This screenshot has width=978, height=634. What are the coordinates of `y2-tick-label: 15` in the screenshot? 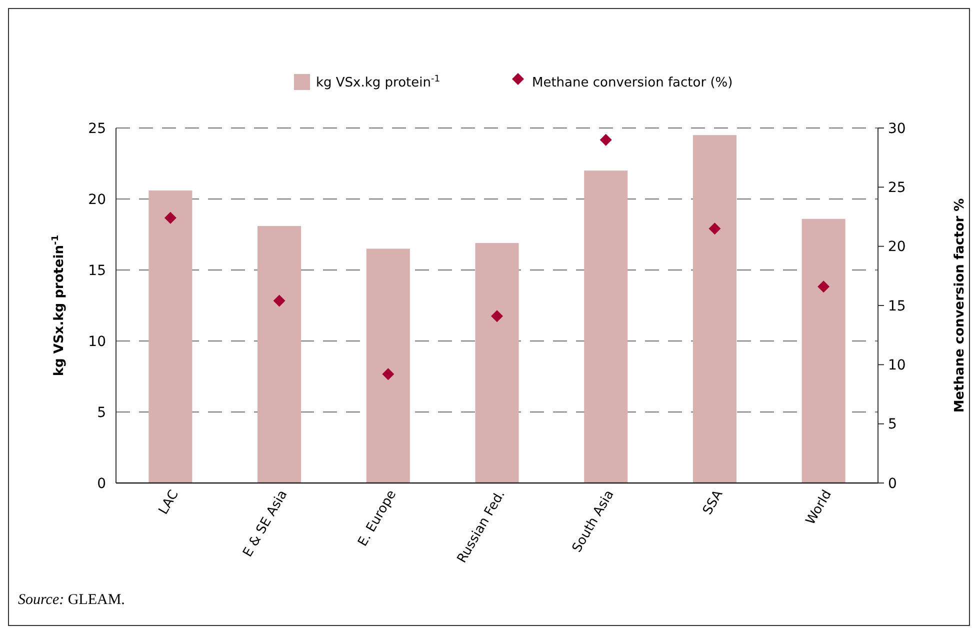 It's located at (897, 306).